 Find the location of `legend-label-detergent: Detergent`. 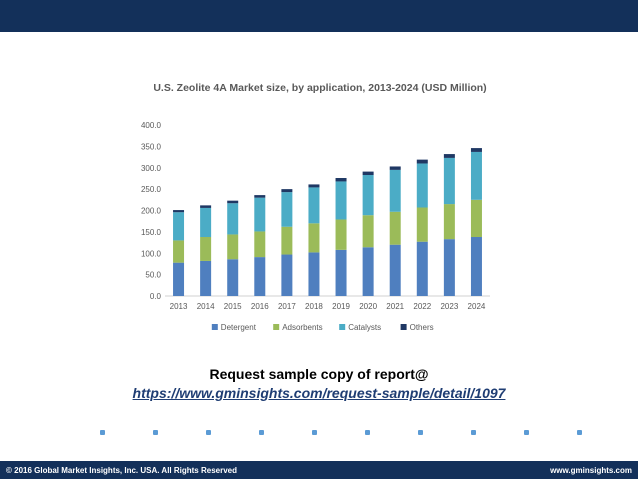

legend-label-detergent: Detergent is located at coordinates (239, 327).